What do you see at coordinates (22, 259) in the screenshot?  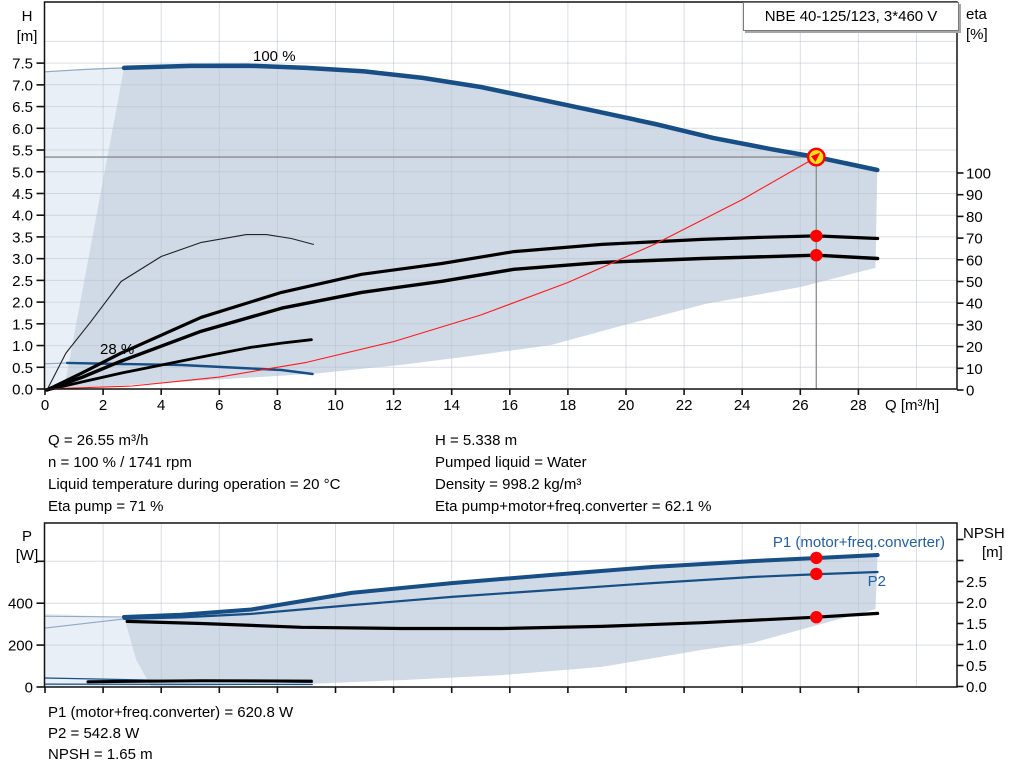 I see `svg-text: 3.0` at bounding box center [22, 259].